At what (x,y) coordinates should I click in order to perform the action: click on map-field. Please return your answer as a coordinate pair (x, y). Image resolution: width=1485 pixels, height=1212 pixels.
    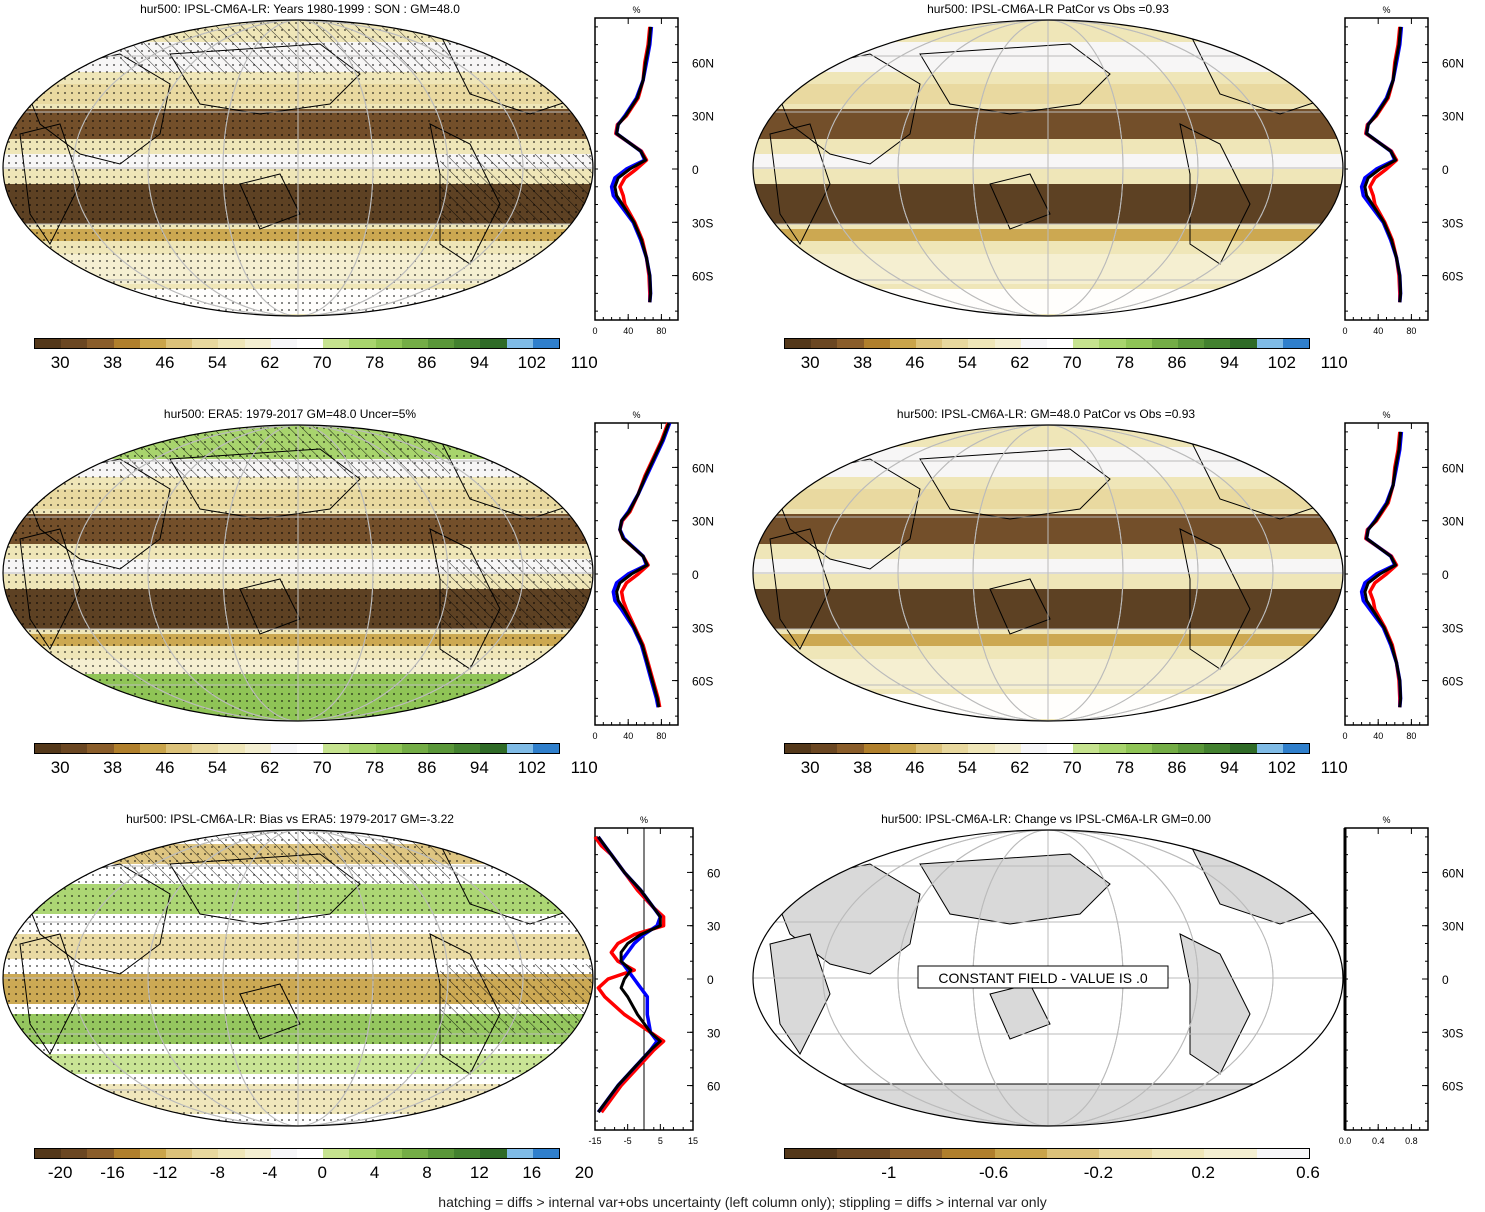
    Looking at the image, I should click on (1048, 573).